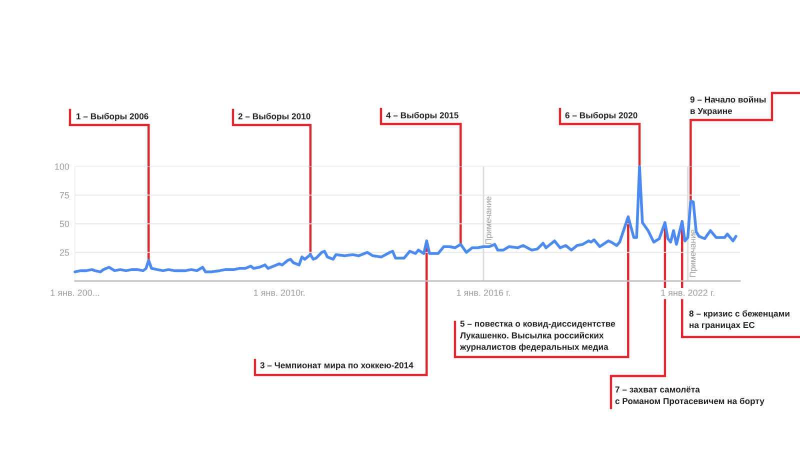  Describe the element at coordinates (728, 106) in the screenshot. I see `annotation: 9 – Начало войны в Украине` at that location.